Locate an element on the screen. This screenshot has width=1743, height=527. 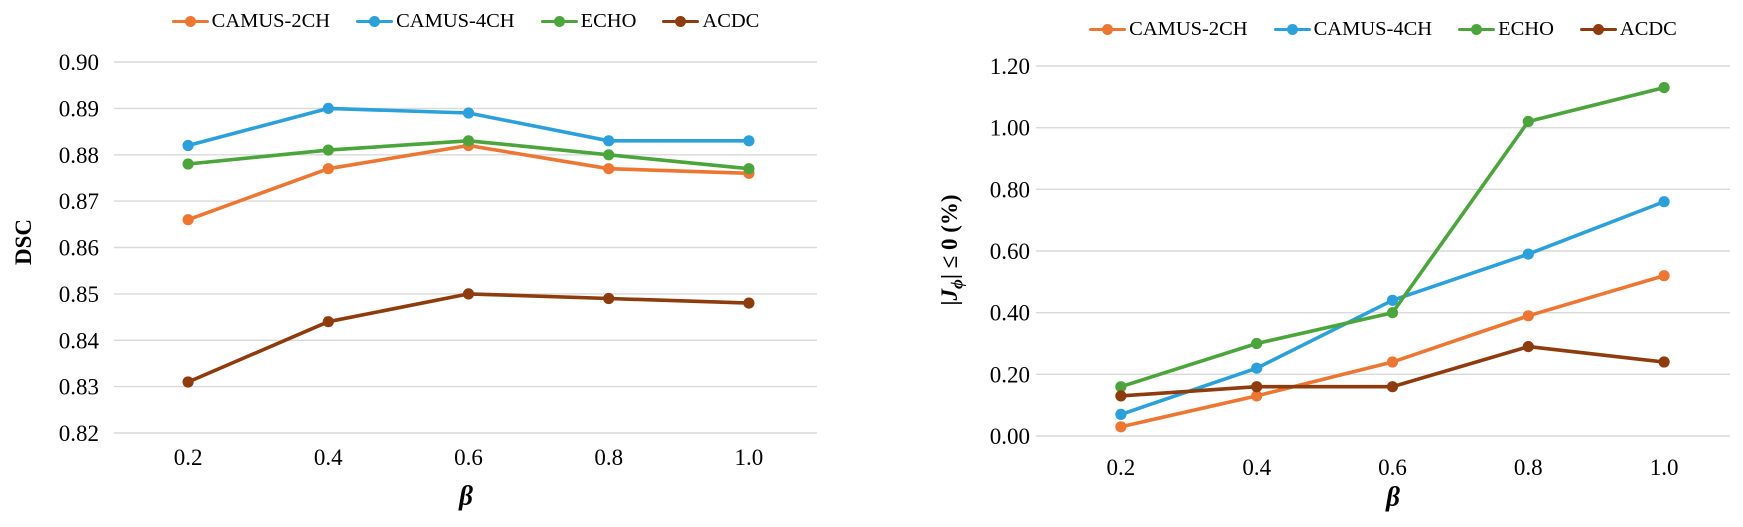
svg-text: 0.90 is located at coordinates (79, 62).